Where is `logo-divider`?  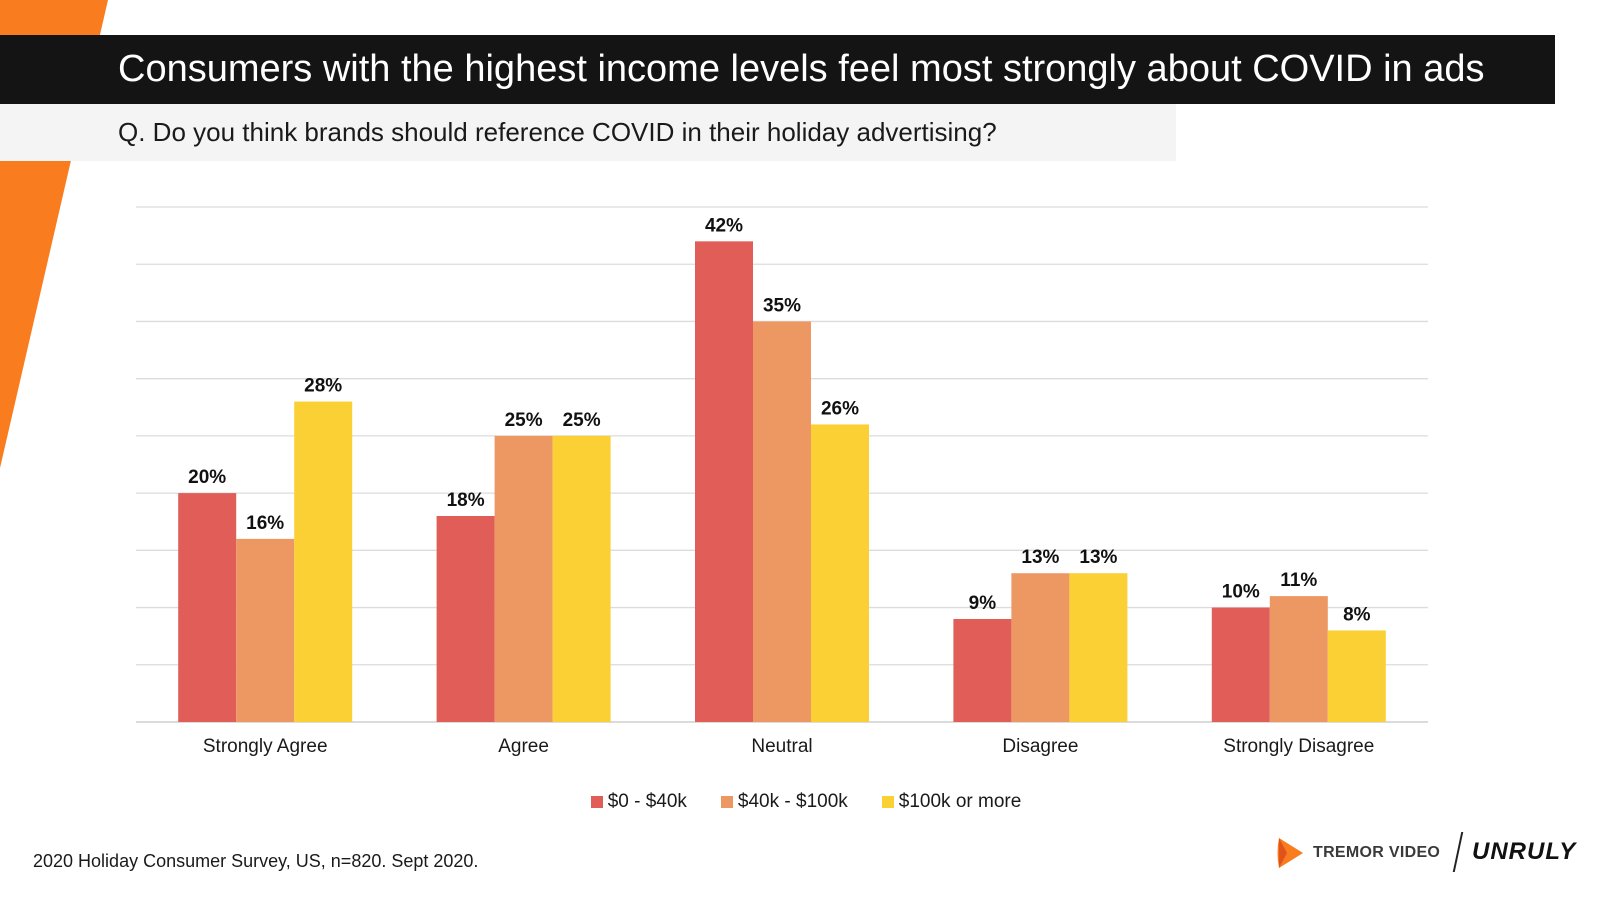
logo-divider is located at coordinates (1458, 852).